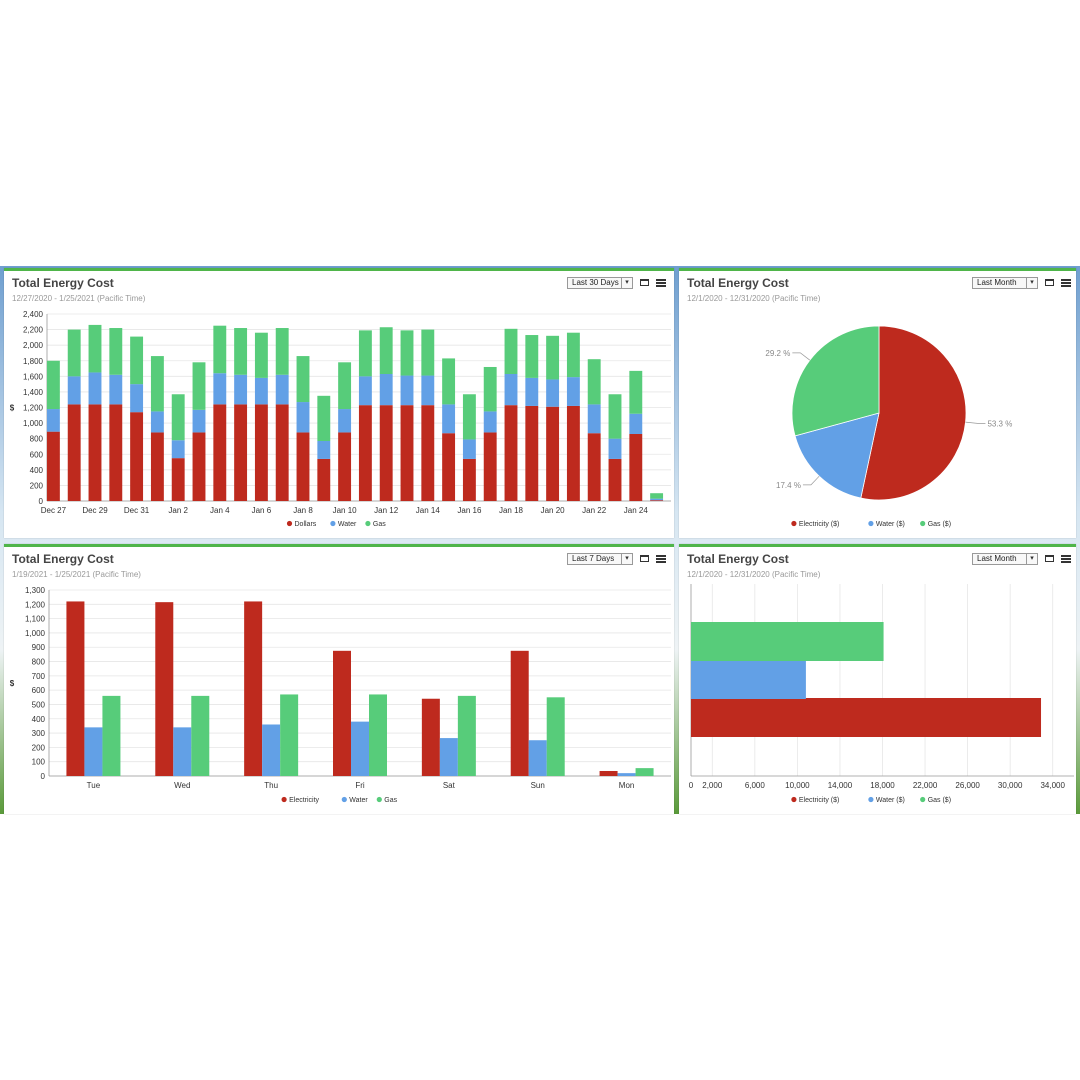 Image resolution: width=1080 pixels, height=1080 pixels. I want to click on range-select: Last 30 Days ▾, so click(600, 283).